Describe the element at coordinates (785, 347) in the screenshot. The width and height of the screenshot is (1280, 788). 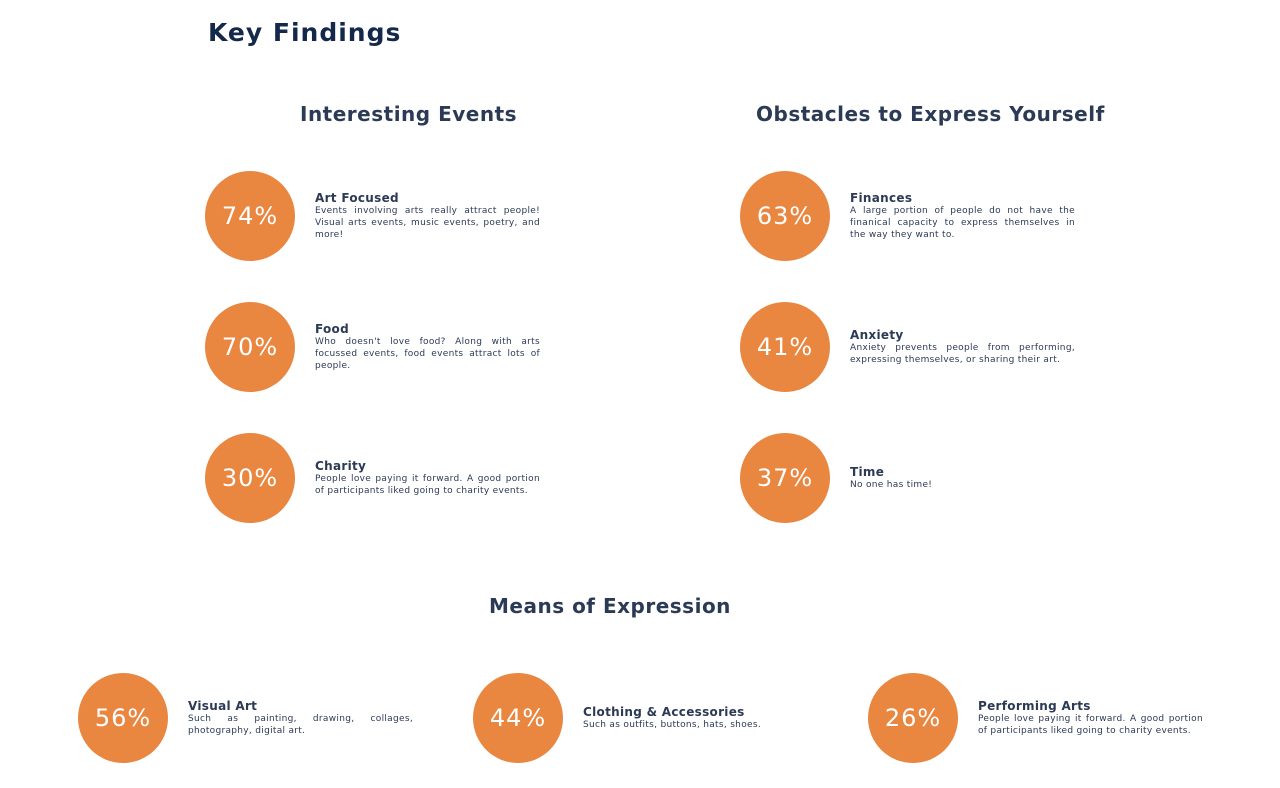
I see `percent-circle: 41%` at that location.